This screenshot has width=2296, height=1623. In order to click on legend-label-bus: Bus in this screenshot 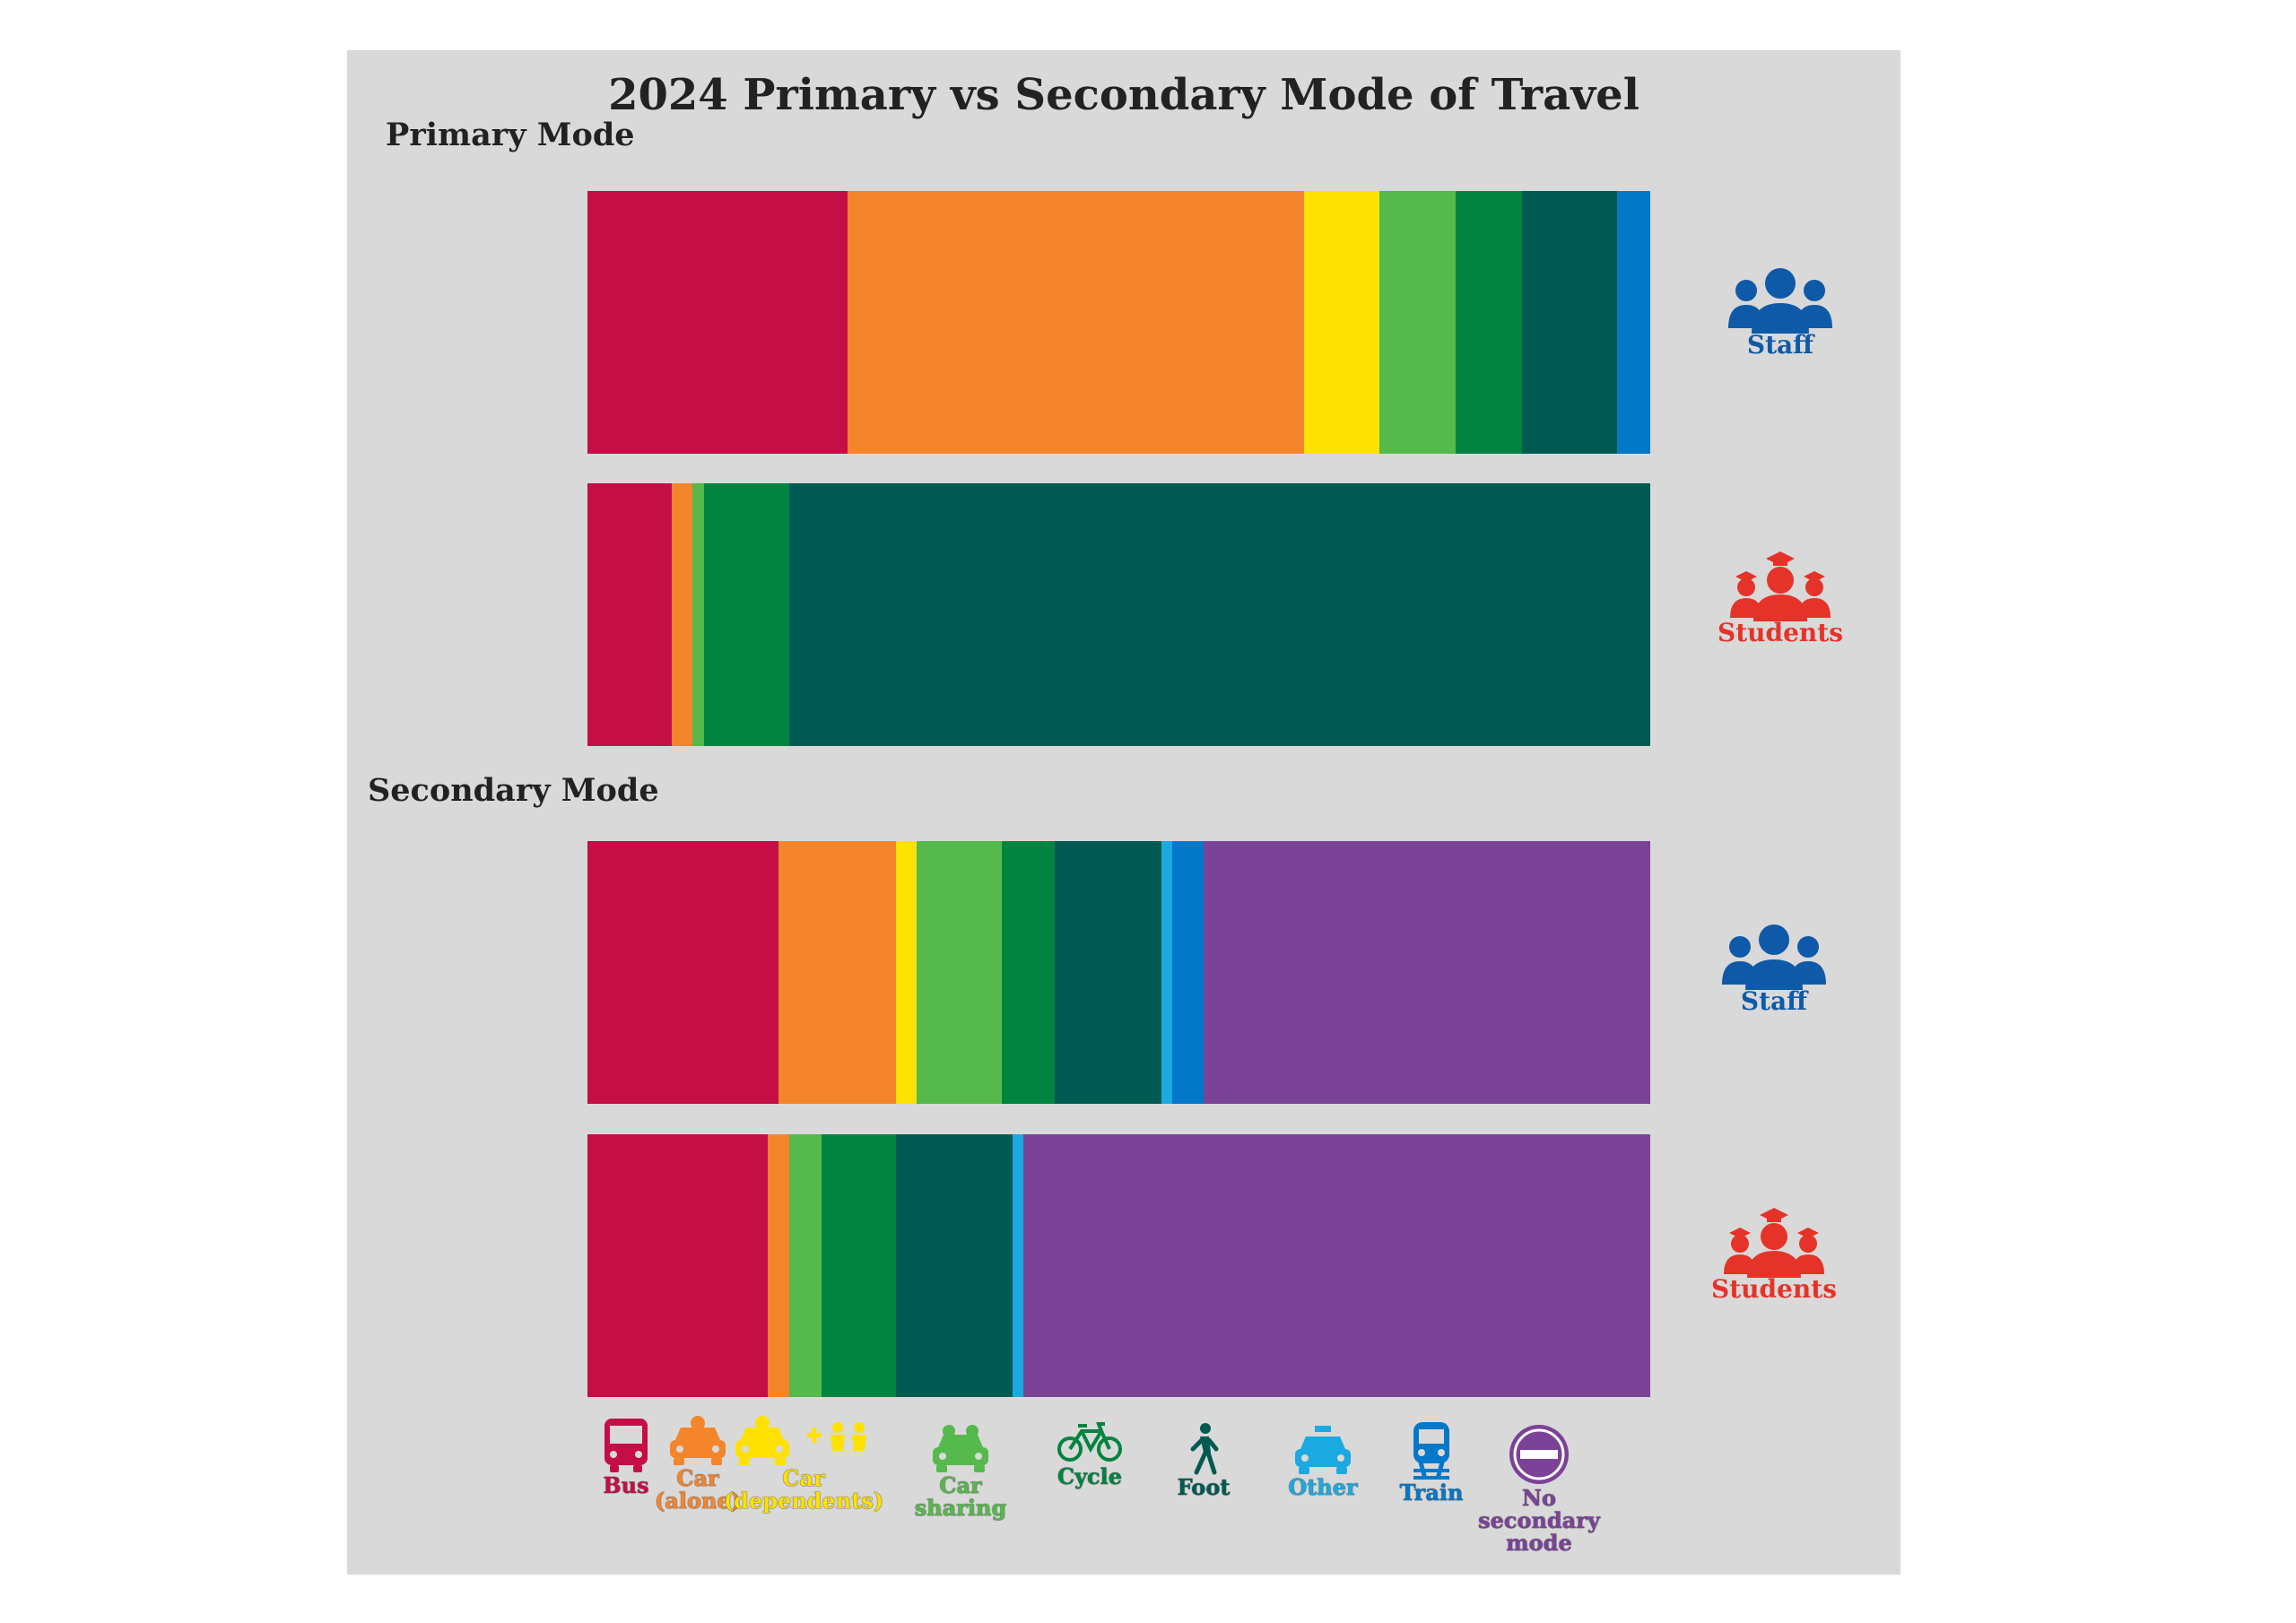, I will do `click(626, 1485)`.